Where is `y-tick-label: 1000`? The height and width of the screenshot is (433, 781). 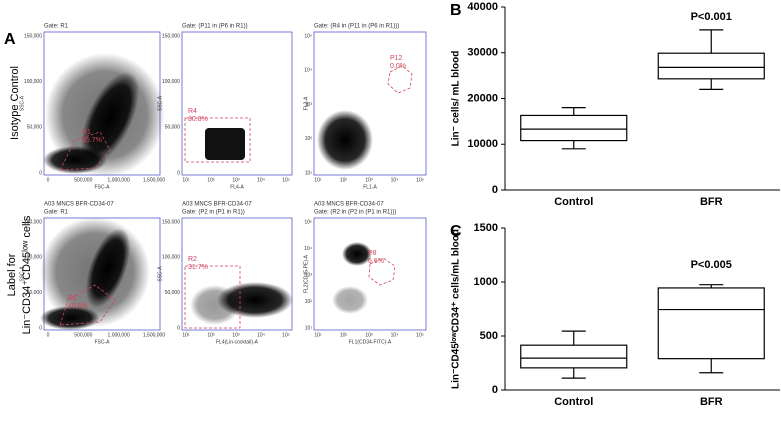
y-tick-label: 1000 is located at coordinates (486, 282).